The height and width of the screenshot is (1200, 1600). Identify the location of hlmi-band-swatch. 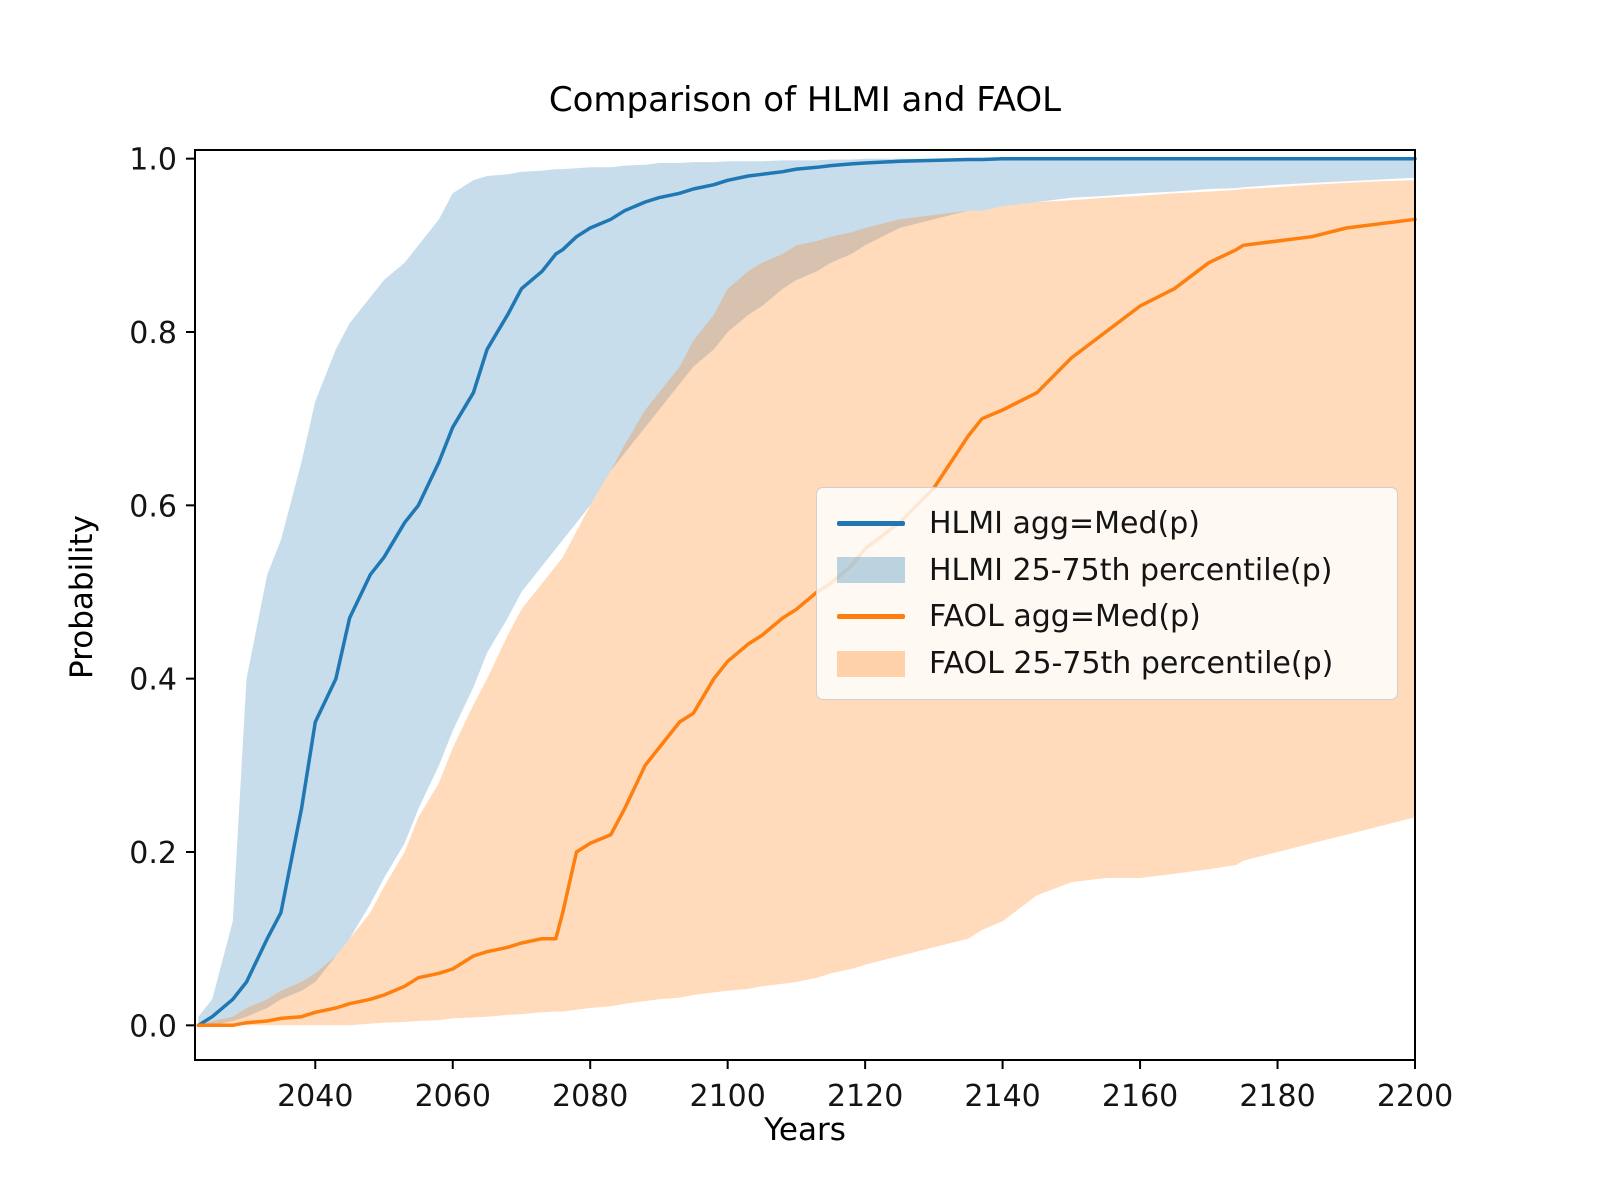
(871, 570).